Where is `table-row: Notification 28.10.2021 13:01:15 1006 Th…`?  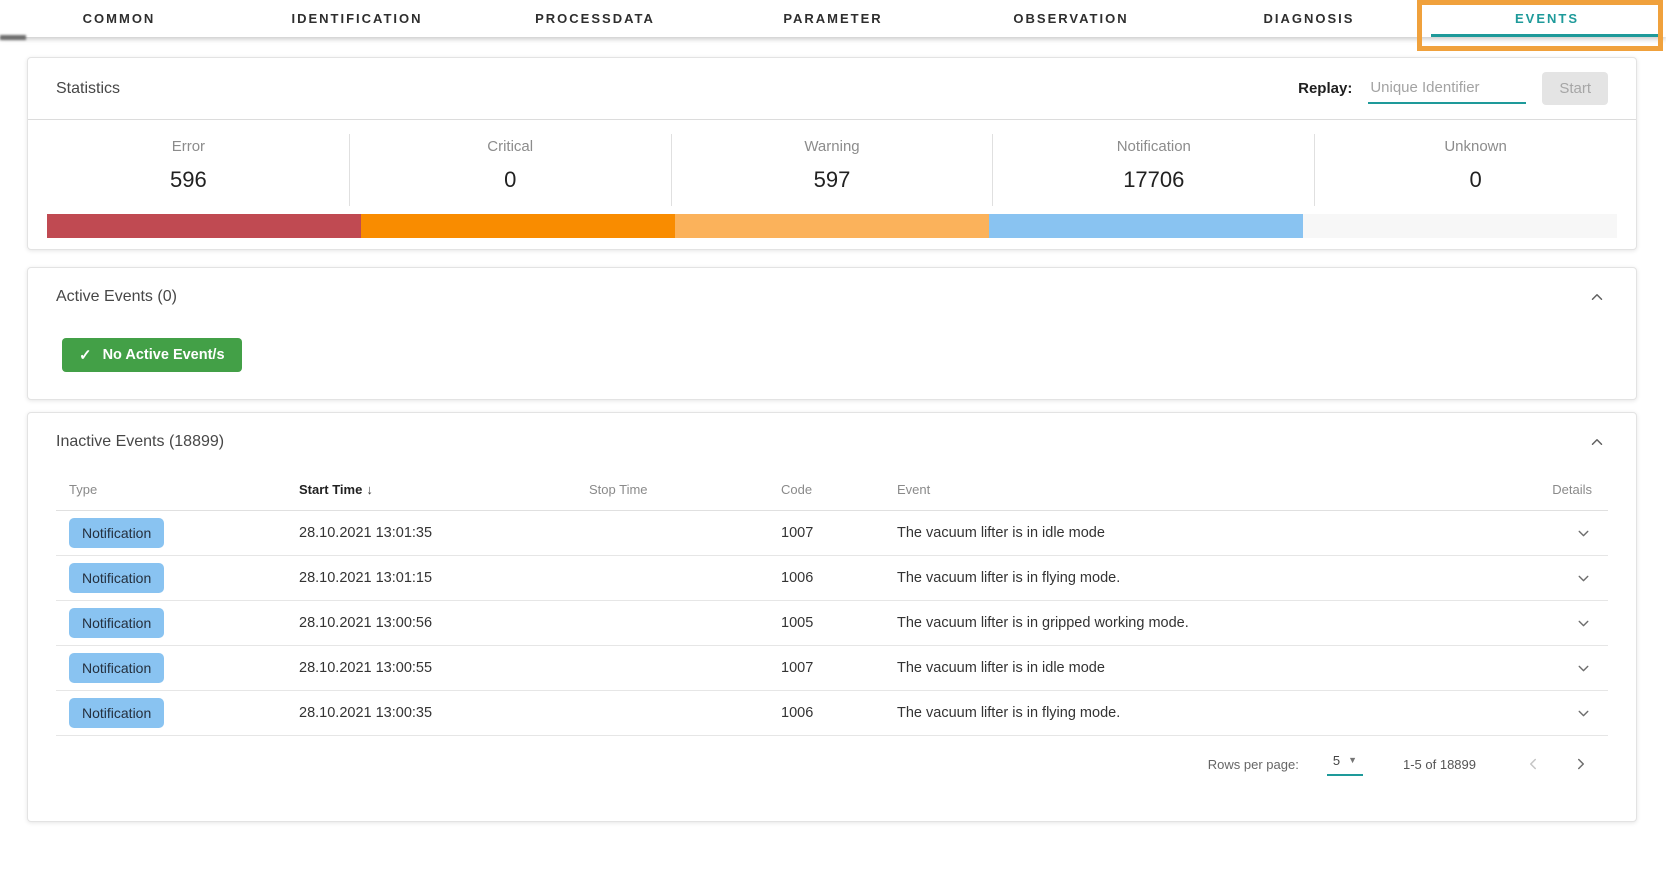
table-row: Notification 28.10.2021 13:01:15 1006 Th… is located at coordinates (832, 578).